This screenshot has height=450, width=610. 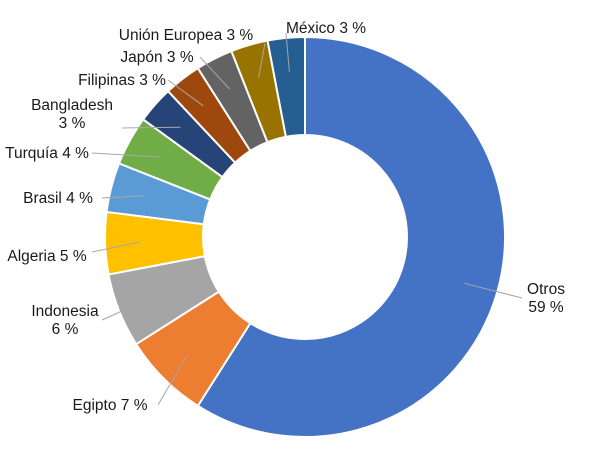 What do you see at coordinates (125, 155) in the screenshot?
I see `leader-line-turquia` at bounding box center [125, 155].